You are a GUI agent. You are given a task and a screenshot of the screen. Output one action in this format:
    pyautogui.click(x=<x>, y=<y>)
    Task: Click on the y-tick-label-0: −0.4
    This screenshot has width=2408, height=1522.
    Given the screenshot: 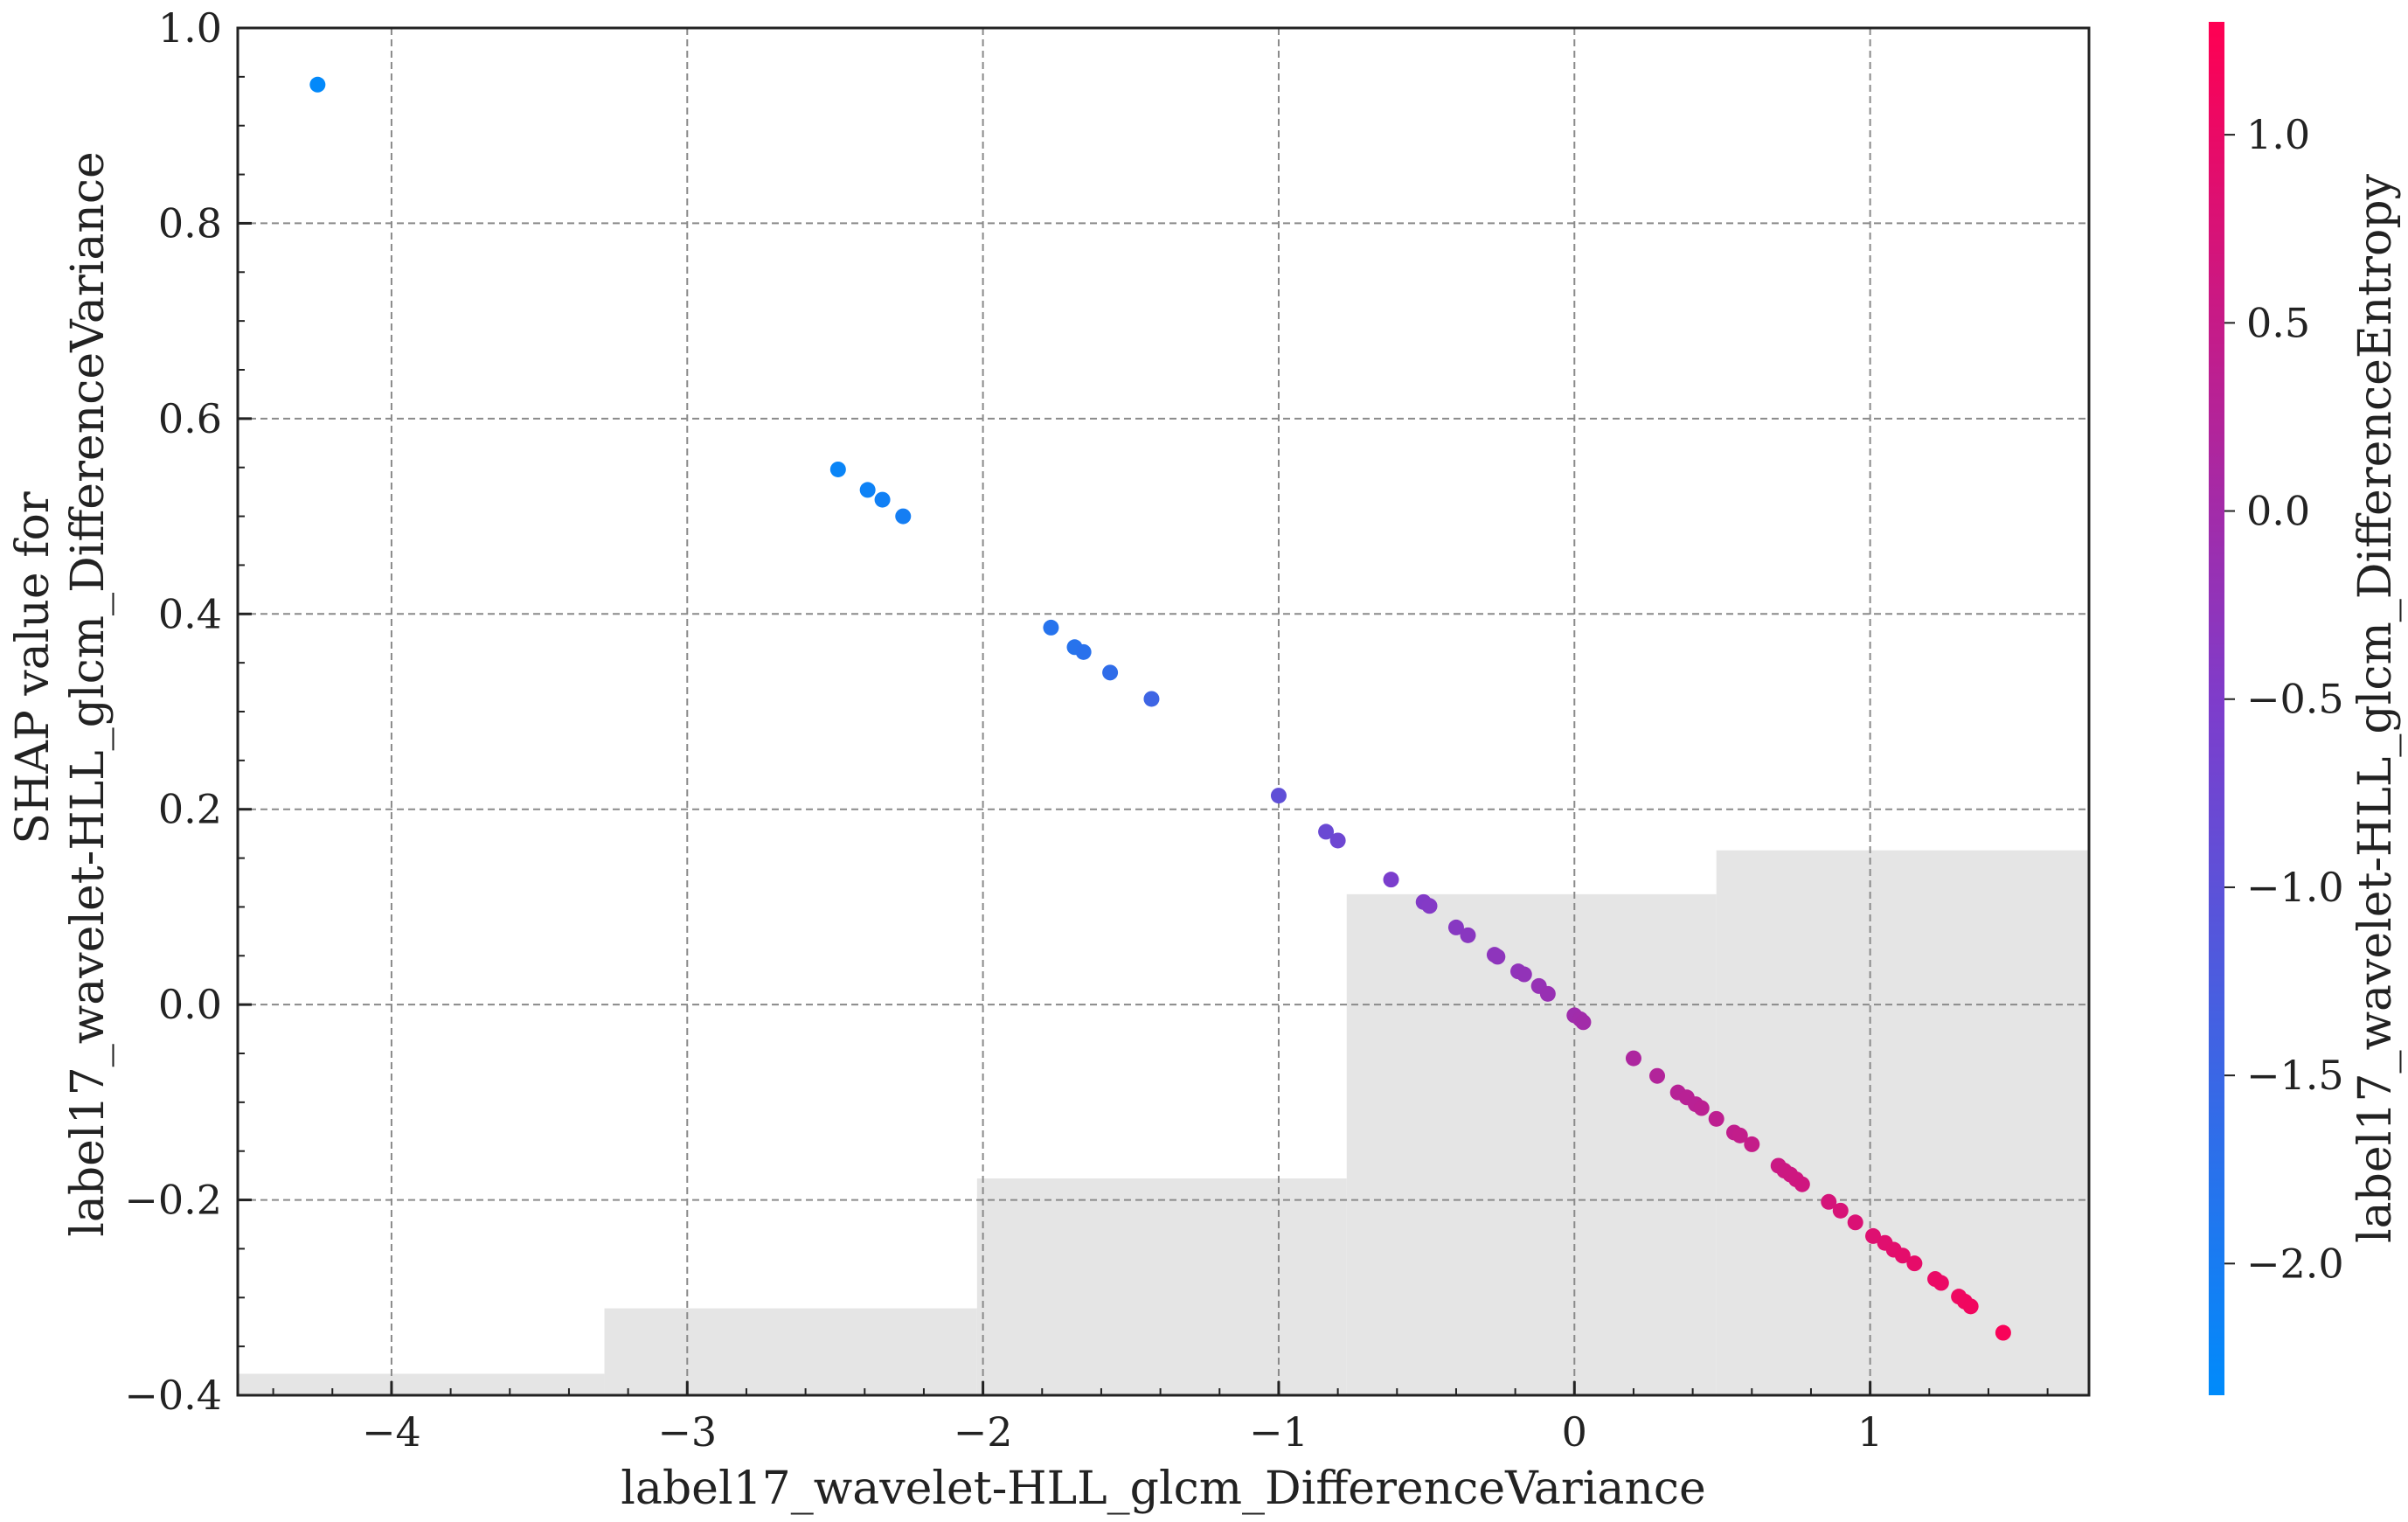 What is the action you would take?
    pyautogui.click(x=173, y=1396)
    